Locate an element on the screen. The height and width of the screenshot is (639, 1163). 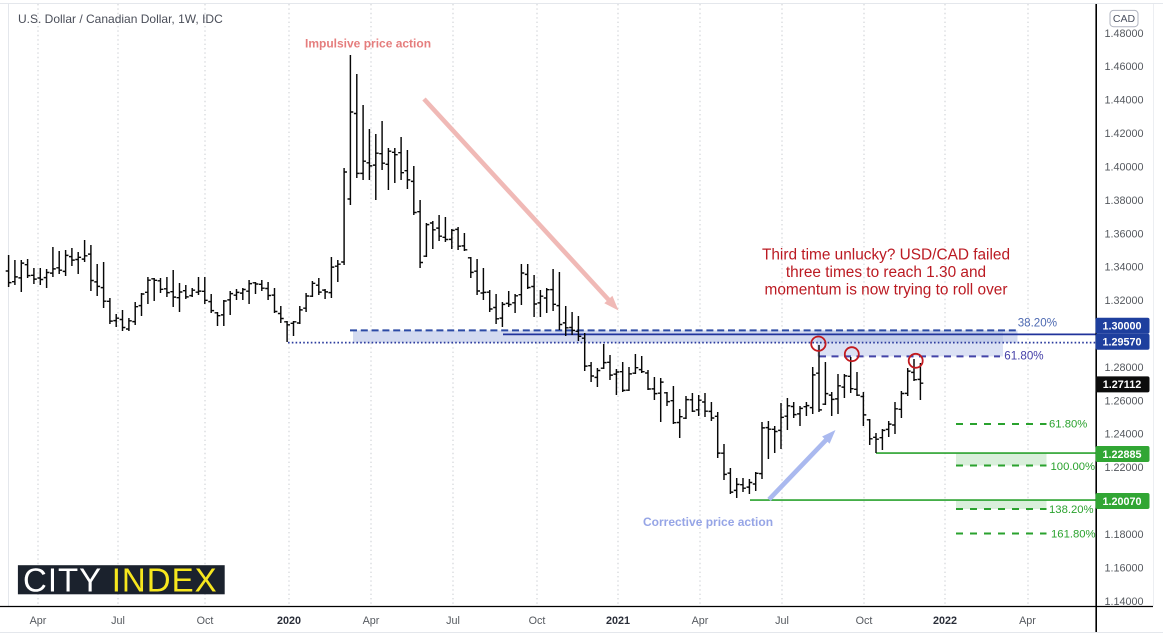
svg-text: 1.24000 is located at coordinates (1124, 435).